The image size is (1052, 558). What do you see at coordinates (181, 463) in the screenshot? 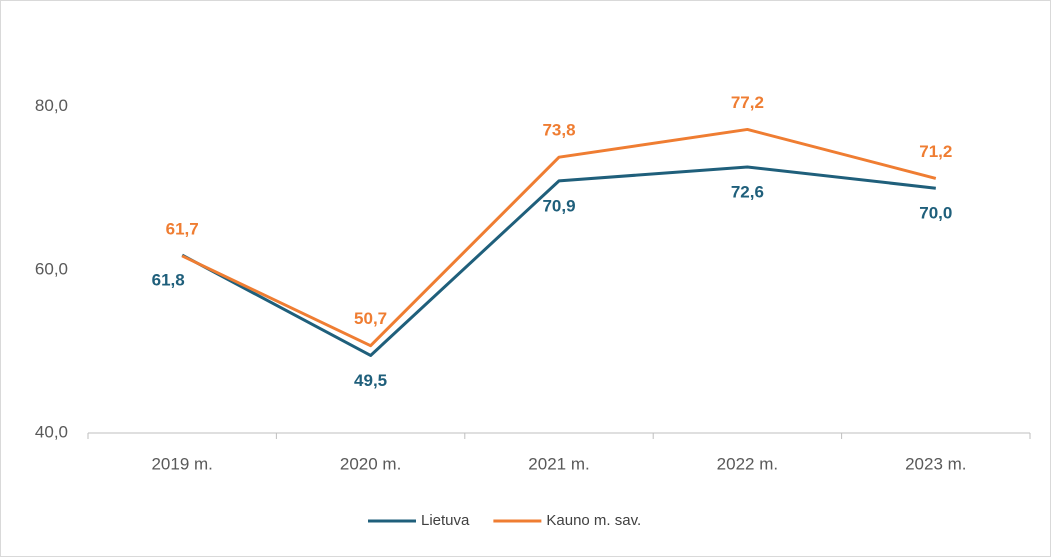
I see `x-tick-label: 2019 m.` at bounding box center [181, 463].